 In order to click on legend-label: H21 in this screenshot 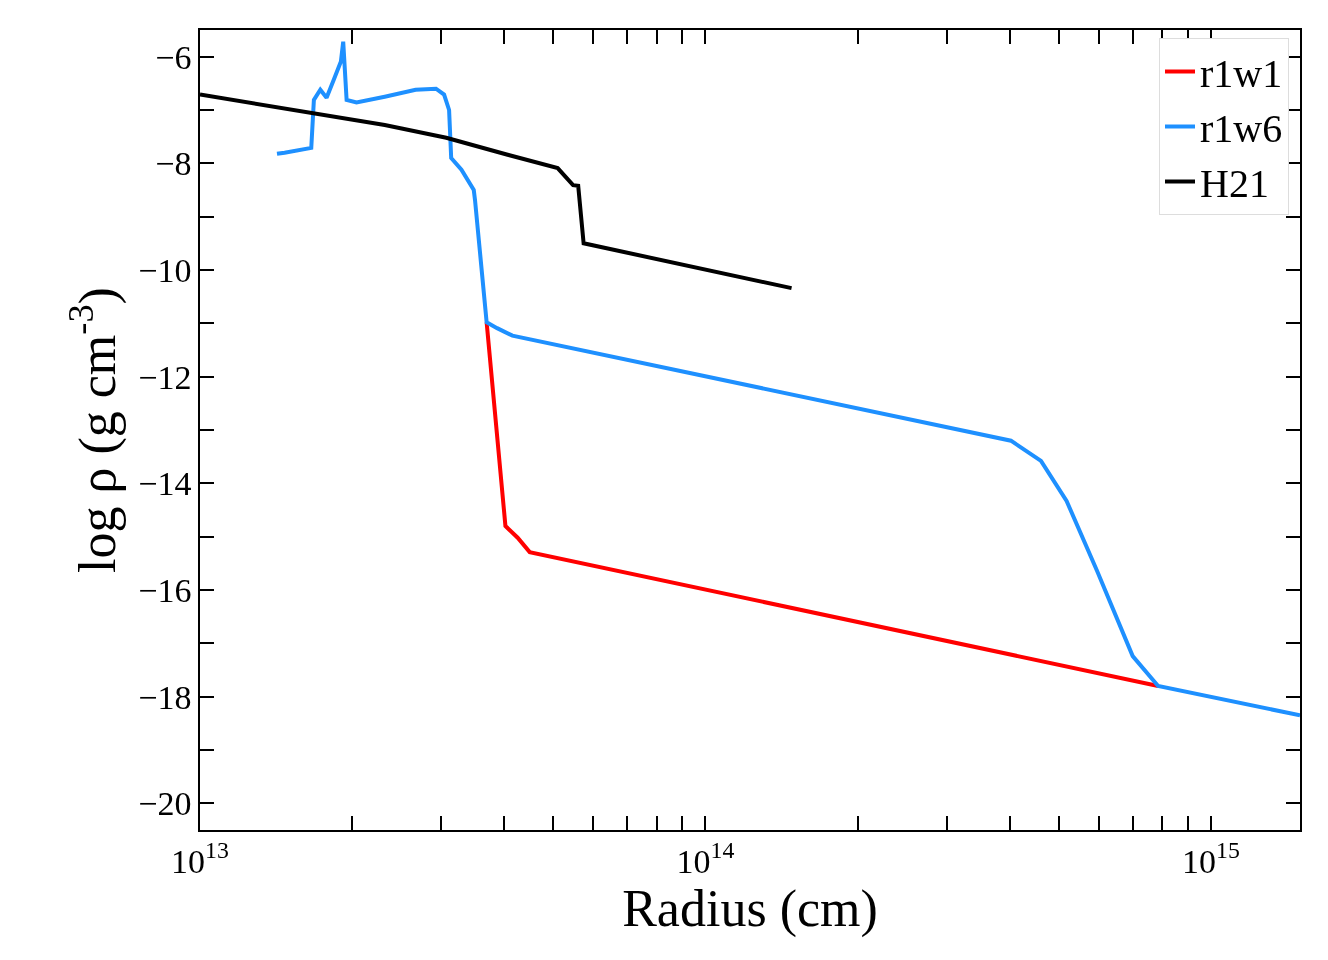, I will do `click(1234, 184)`.